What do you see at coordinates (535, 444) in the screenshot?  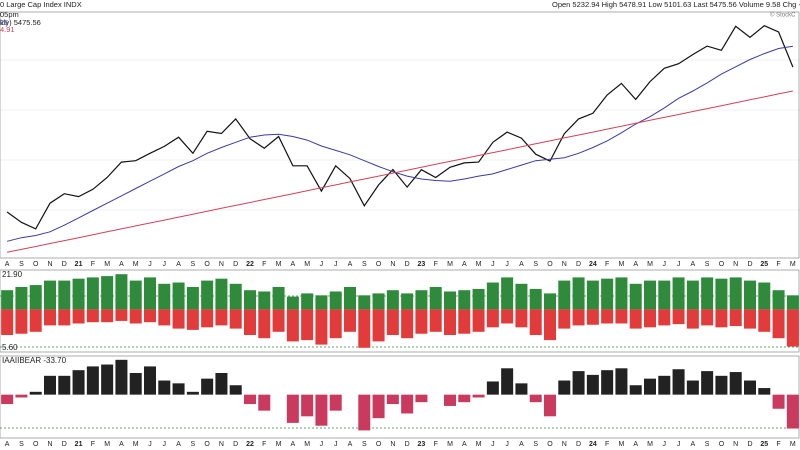 I see `x-tick-label: S` at bounding box center [535, 444].